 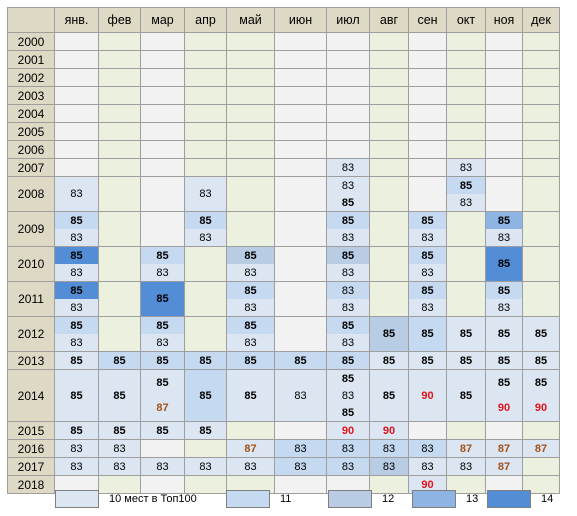 I want to click on year-row: 2007 83 83, so click(x=283, y=167).